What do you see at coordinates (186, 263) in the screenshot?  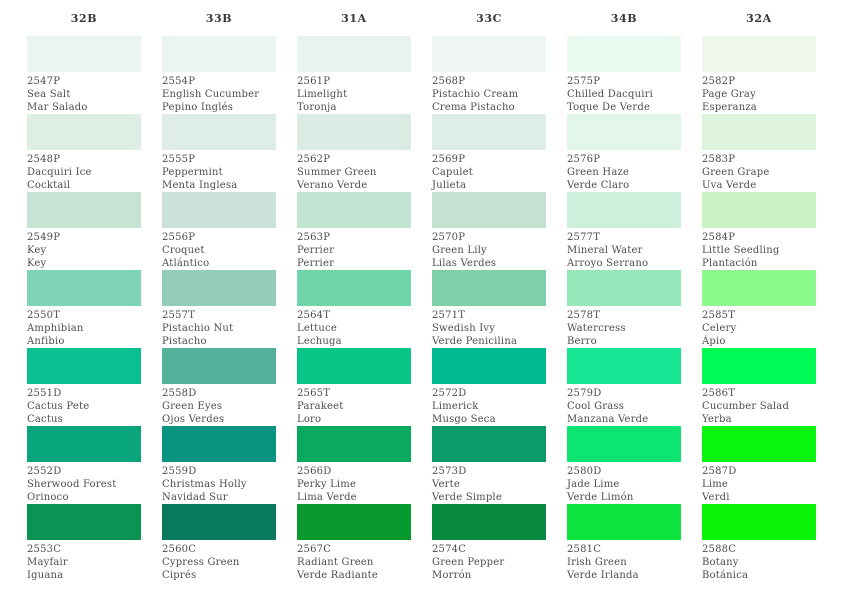 I see `color-name-es: Atlántico` at bounding box center [186, 263].